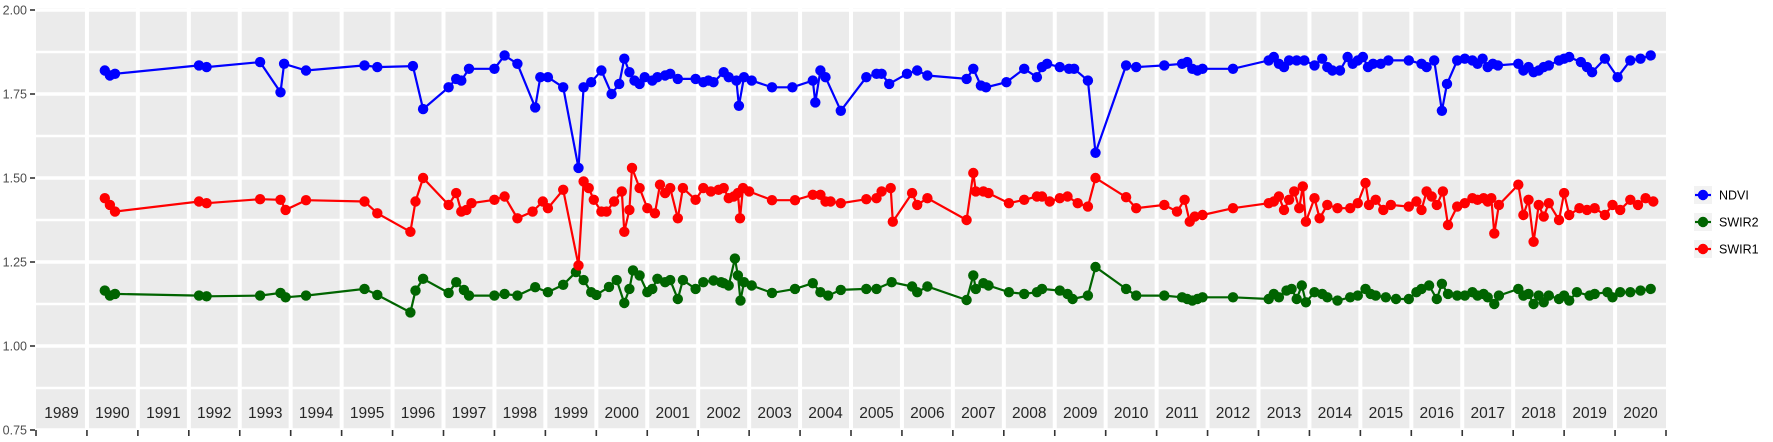  What do you see at coordinates (15, 431) in the screenshot?
I see `y-axis-label: 0.75` at bounding box center [15, 431].